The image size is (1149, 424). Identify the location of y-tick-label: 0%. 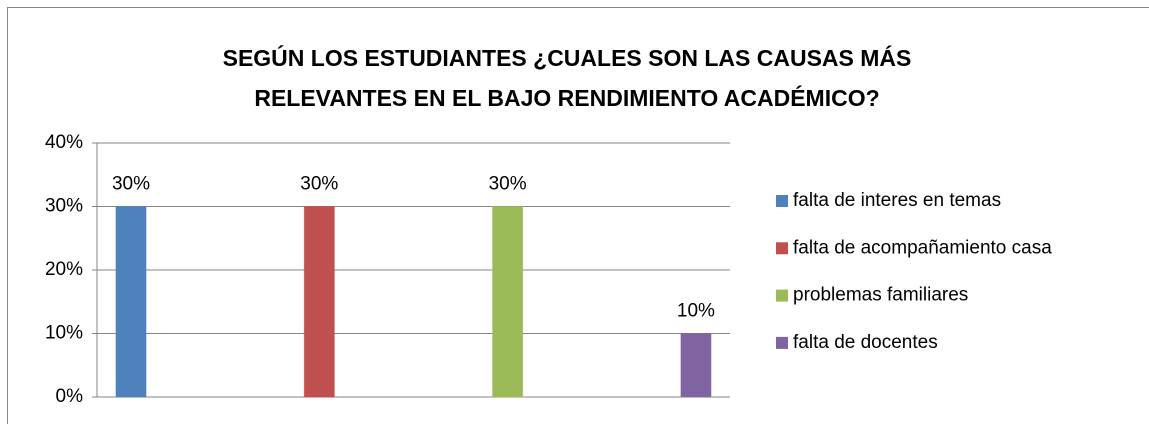
(70, 396).